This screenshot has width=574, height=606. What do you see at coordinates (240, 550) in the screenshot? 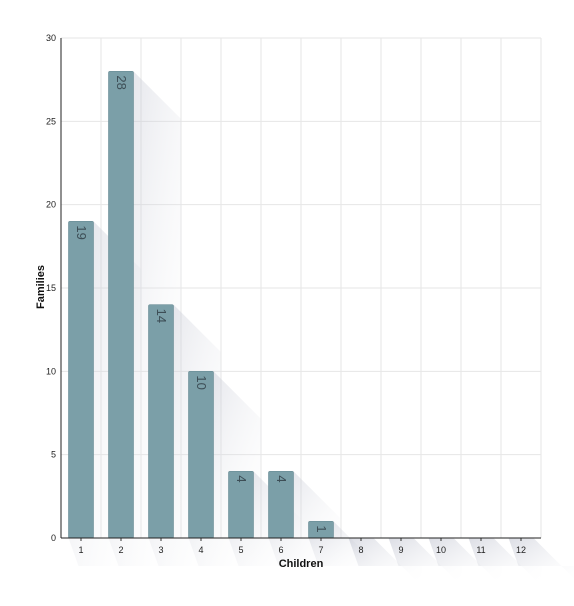
I see `x-tick-label: 5` at bounding box center [240, 550].